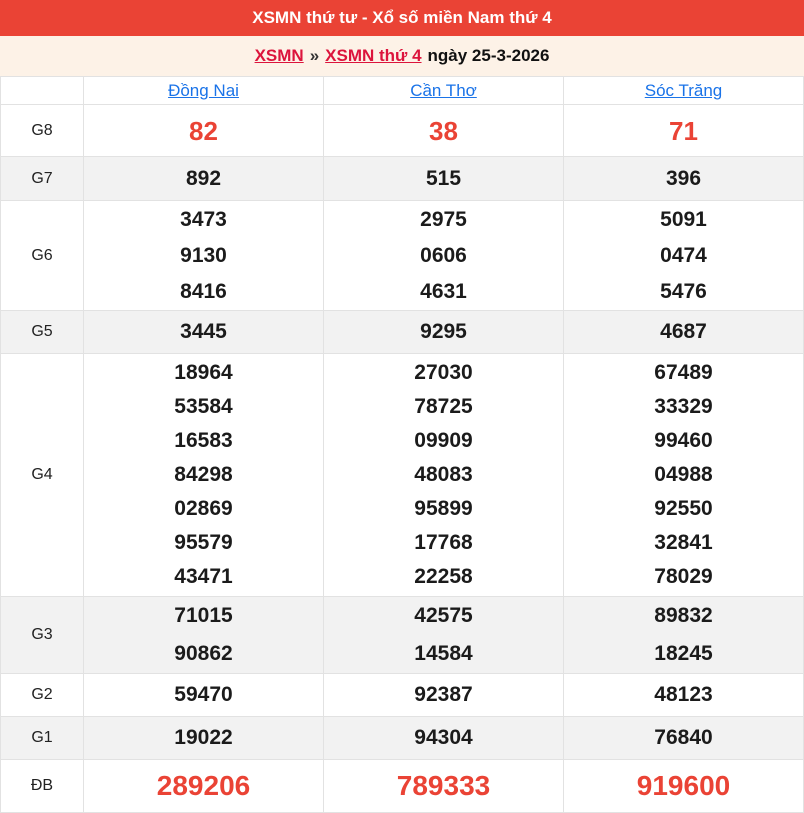 This screenshot has height=813, width=804. Describe the element at coordinates (443, 255) in the screenshot. I see `result-cell: 2975 0606 4631` at that location.